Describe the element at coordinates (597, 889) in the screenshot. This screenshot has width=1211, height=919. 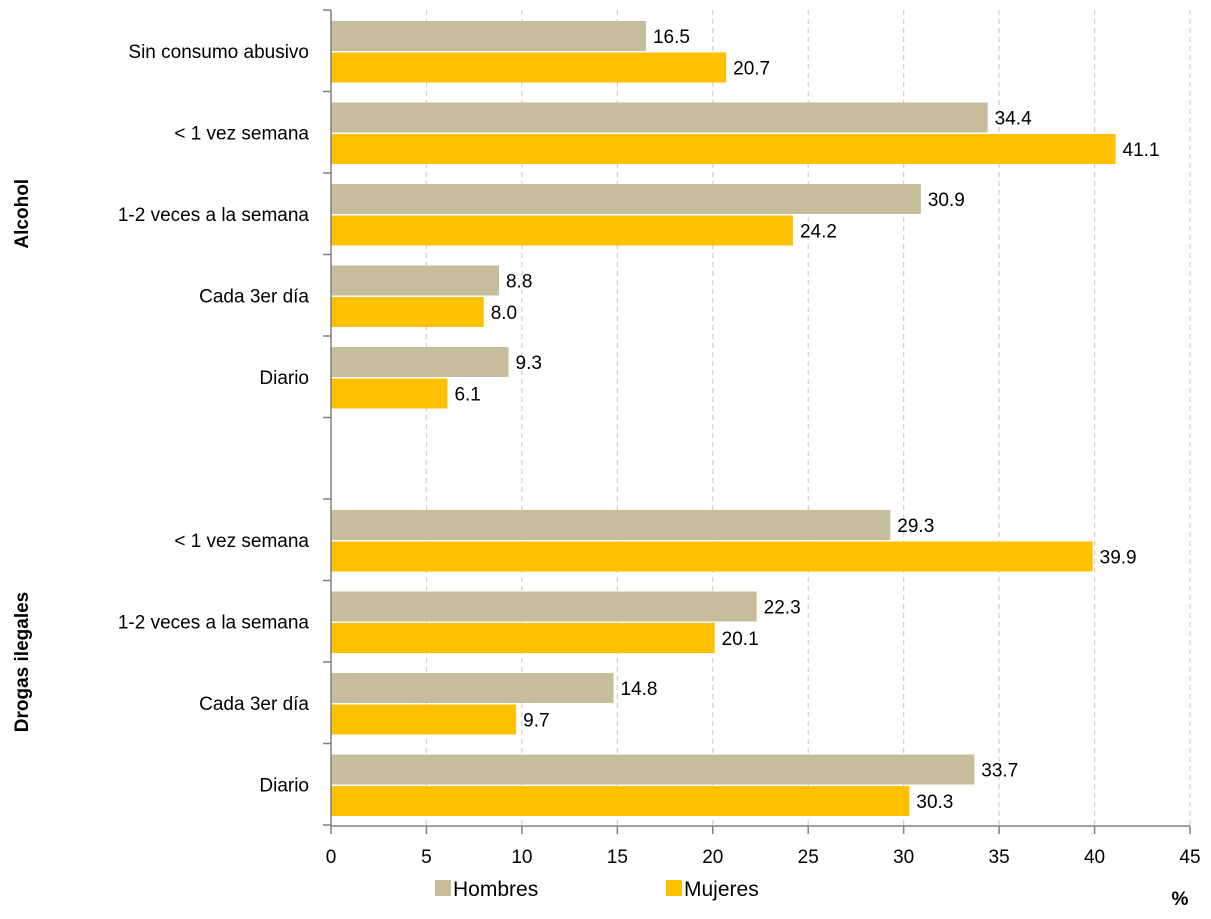
I see `legend: Hombres Mujeres` at that location.